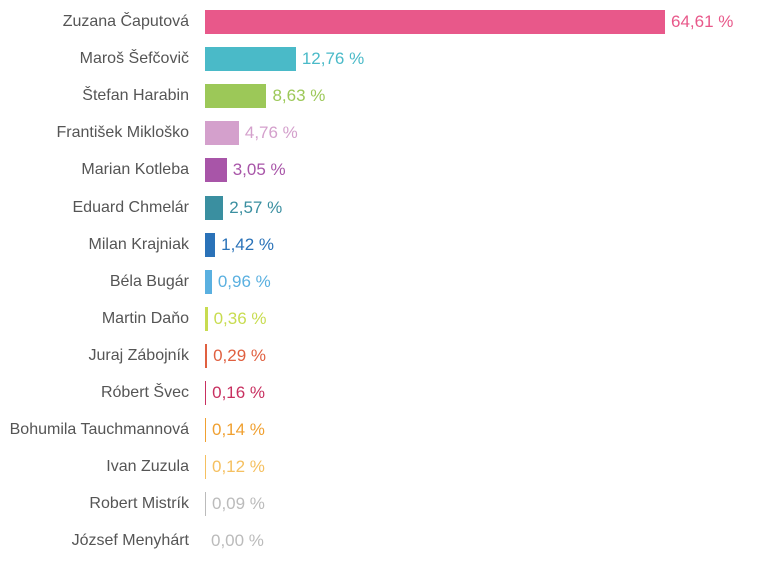  What do you see at coordinates (134, 59) in the screenshot?
I see `category-label: Maroš Šefčovič` at bounding box center [134, 59].